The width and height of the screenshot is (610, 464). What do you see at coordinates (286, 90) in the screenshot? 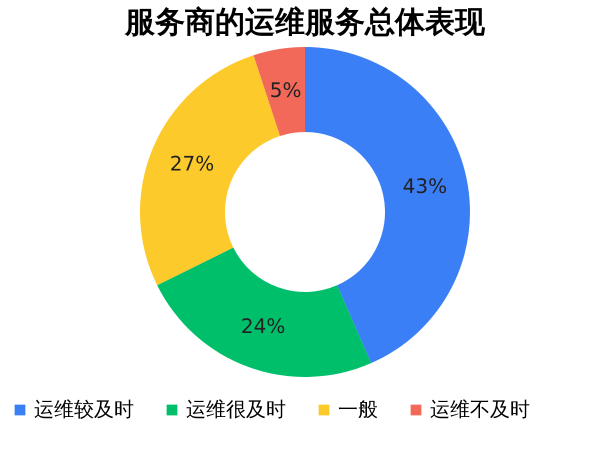
I see `data-label: 5%` at bounding box center [286, 90].